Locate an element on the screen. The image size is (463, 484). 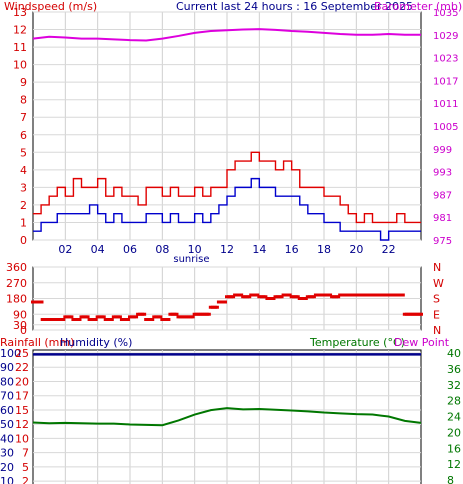
y-right-tick-label: 981 is located at coordinates (442, 218).